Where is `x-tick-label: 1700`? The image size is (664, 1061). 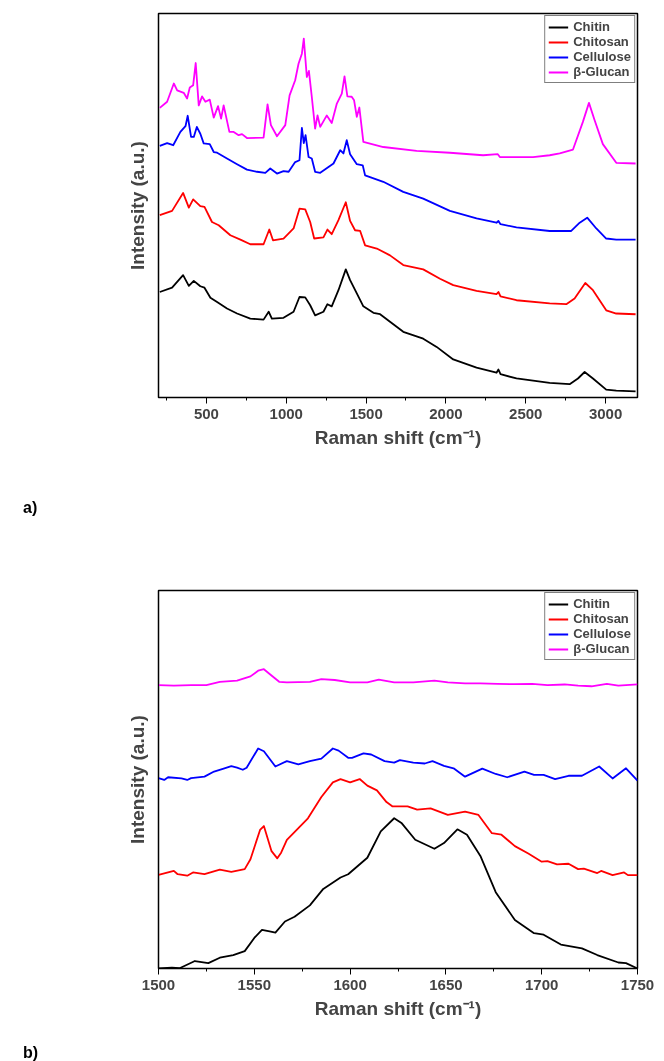
x-tick-label: 1700 is located at coordinates (542, 984).